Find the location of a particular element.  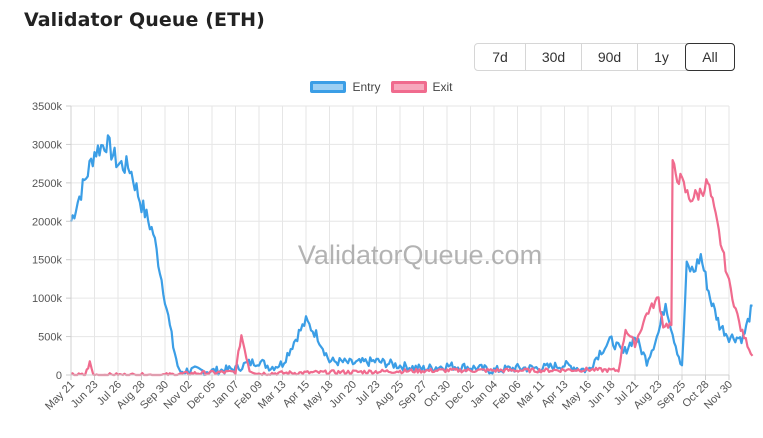

y-tick-label: 0 is located at coordinates (59, 376).